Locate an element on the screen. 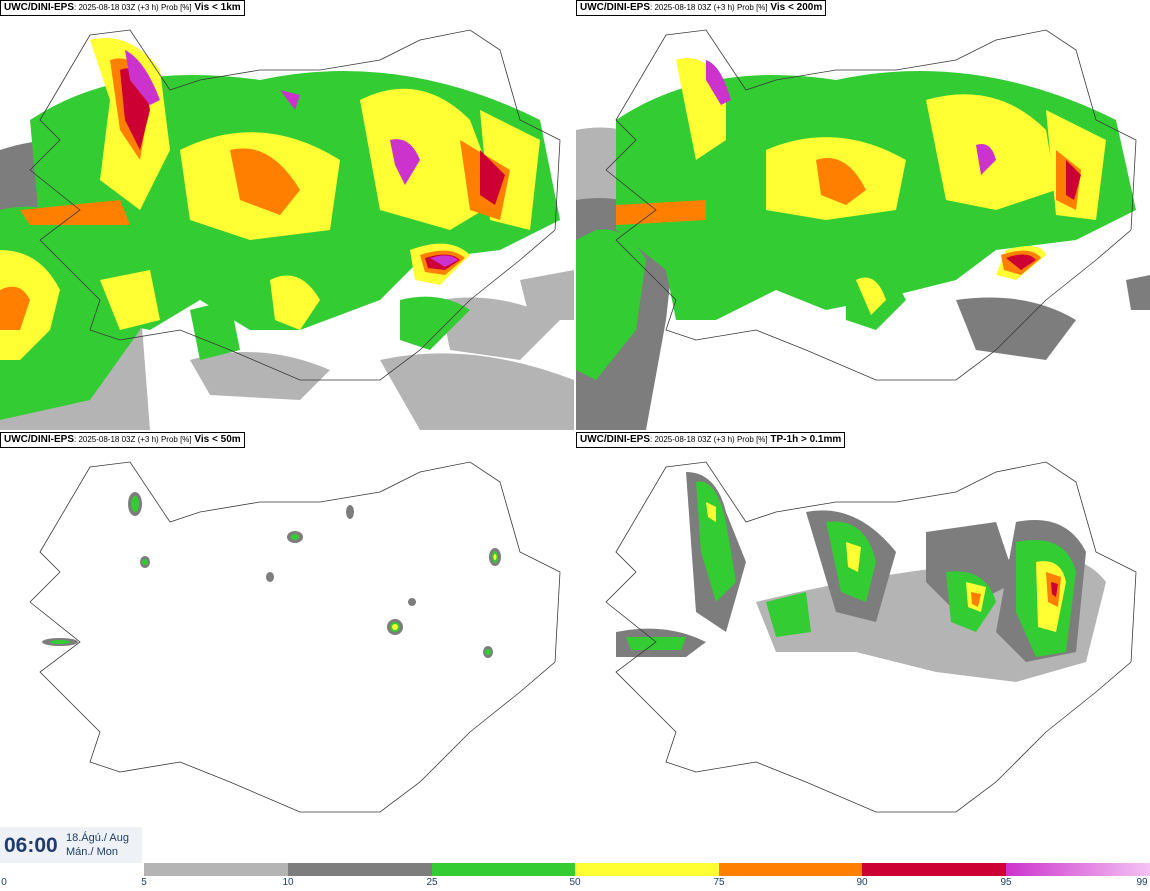 The image size is (1150, 891). valid-date: 18.Ágú./ Aug Mán./ Mon is located at coordinates (97, 845).